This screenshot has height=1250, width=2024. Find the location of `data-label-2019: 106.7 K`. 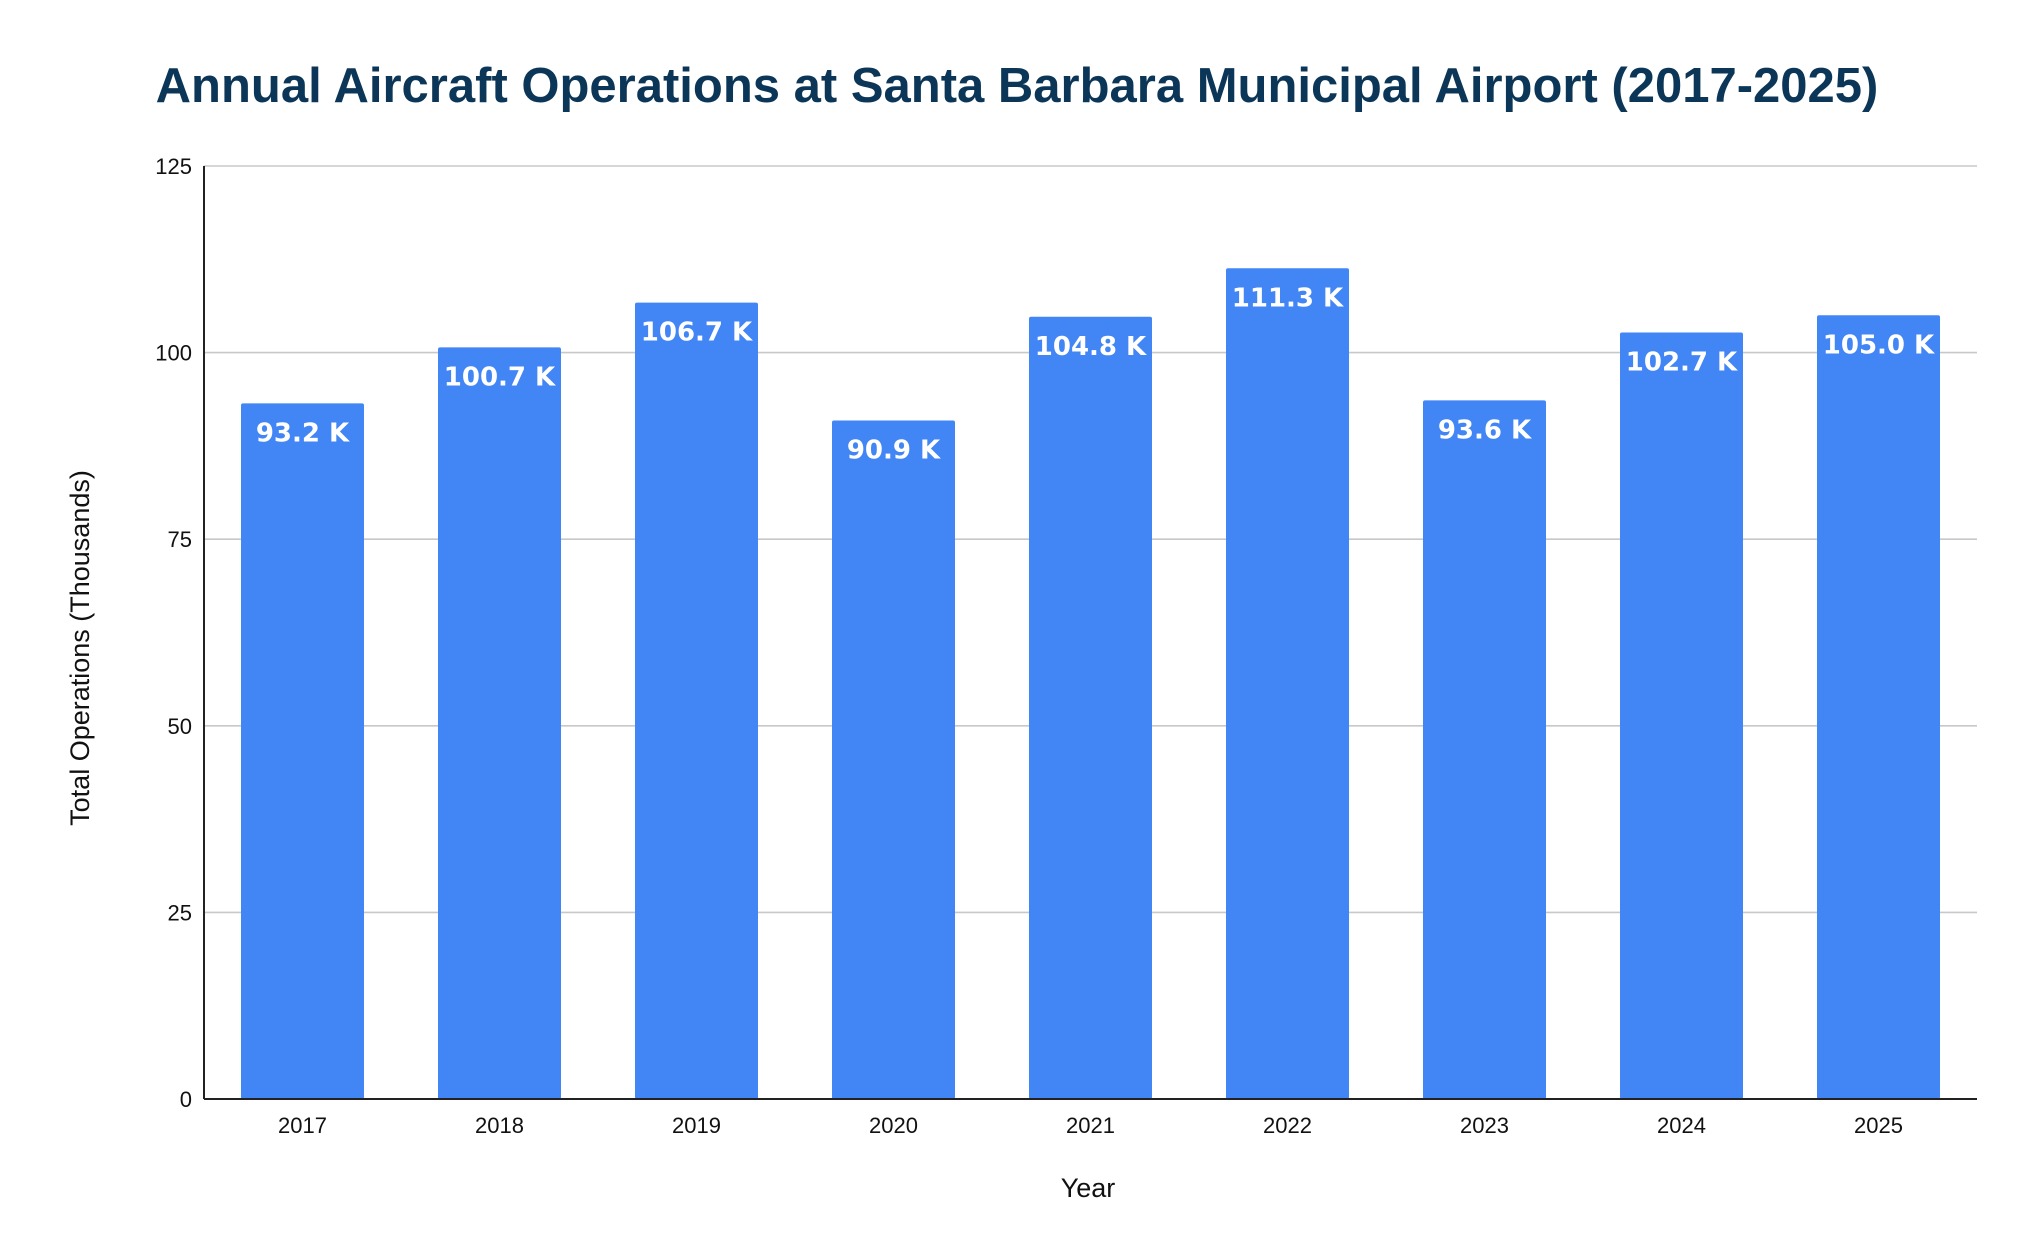

data-label-2019: 106.7 K is located at coordinates (697, 333).